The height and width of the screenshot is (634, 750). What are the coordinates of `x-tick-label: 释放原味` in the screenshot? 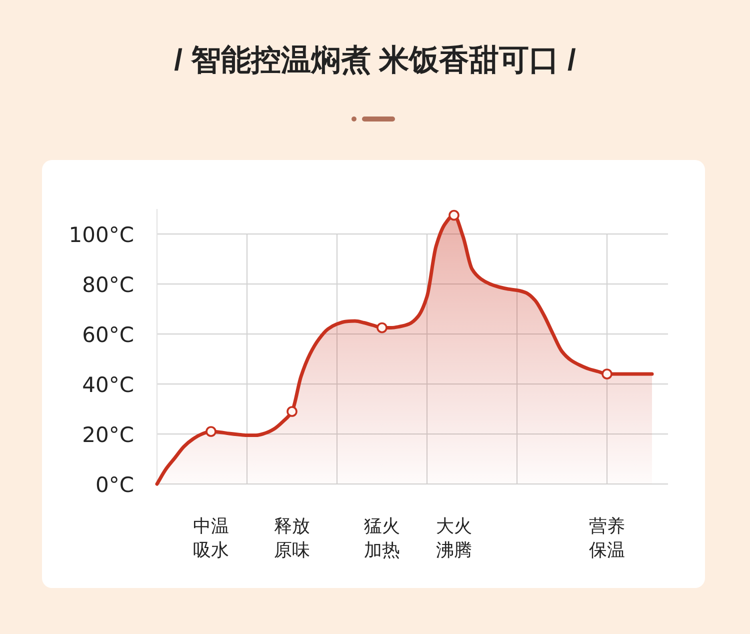 It's located at (292, 538).